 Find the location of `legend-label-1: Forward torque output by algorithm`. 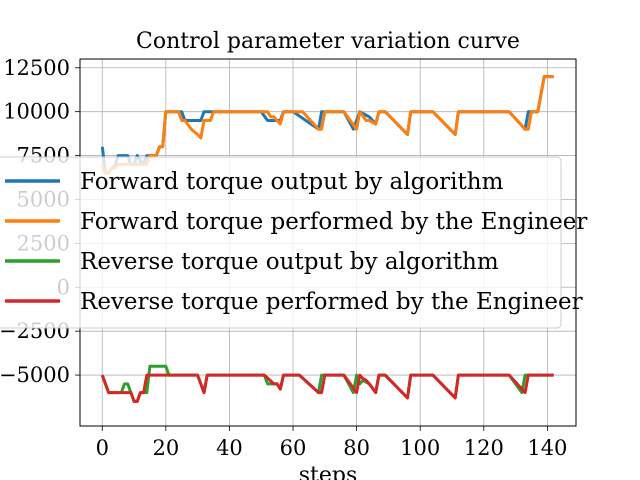

legend-label-1: Forward torque output by algorithm is located at coordinates (292, 182).